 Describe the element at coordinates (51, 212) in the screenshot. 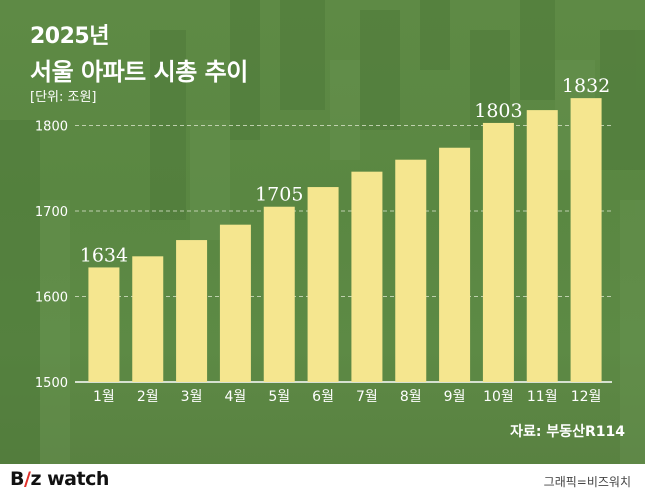

I see `y-tick-label: 1700` at that location.